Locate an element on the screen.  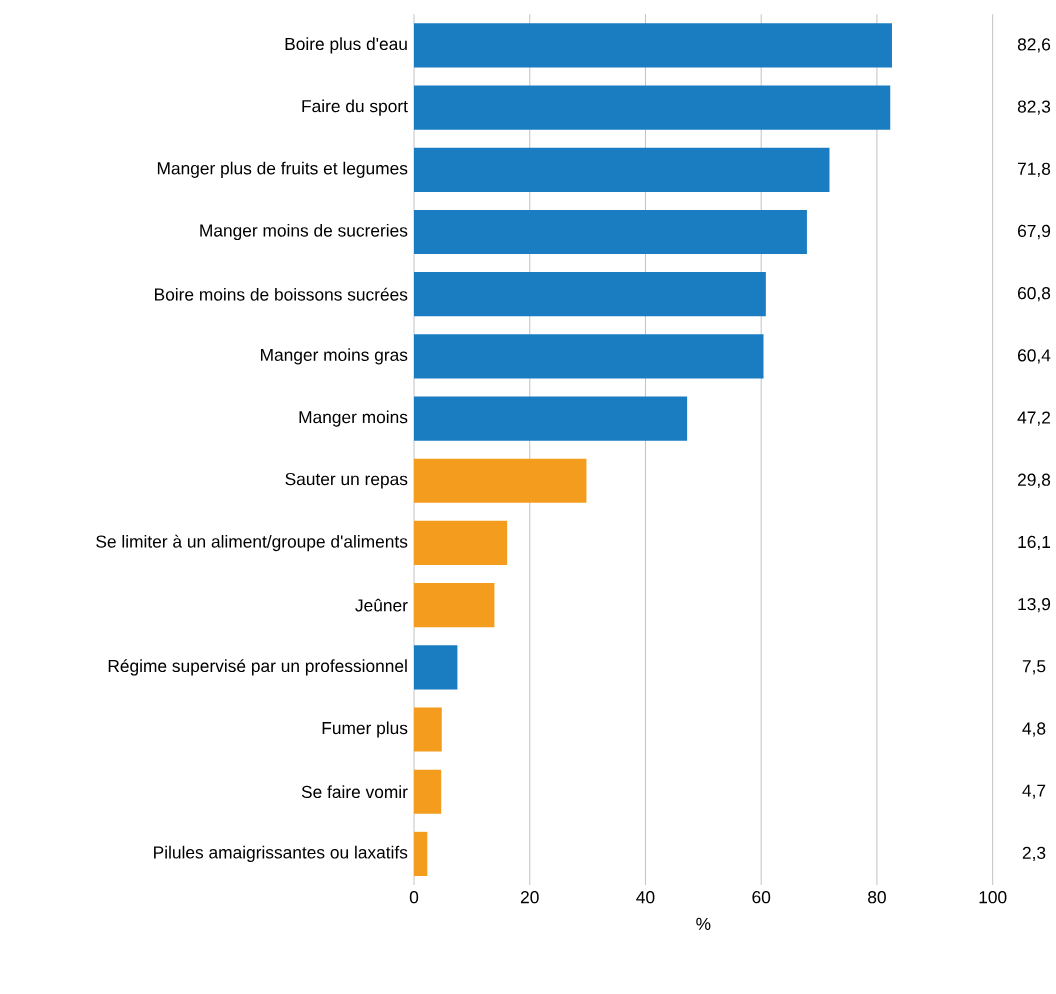
x-tick-label: 20 is located at coordinates (529, 897).